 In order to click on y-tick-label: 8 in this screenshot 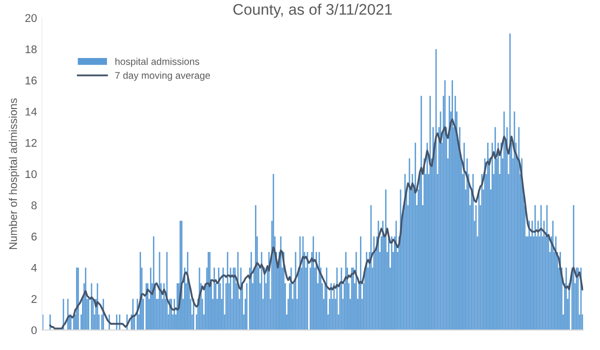, I will do `click(34, 205)`.